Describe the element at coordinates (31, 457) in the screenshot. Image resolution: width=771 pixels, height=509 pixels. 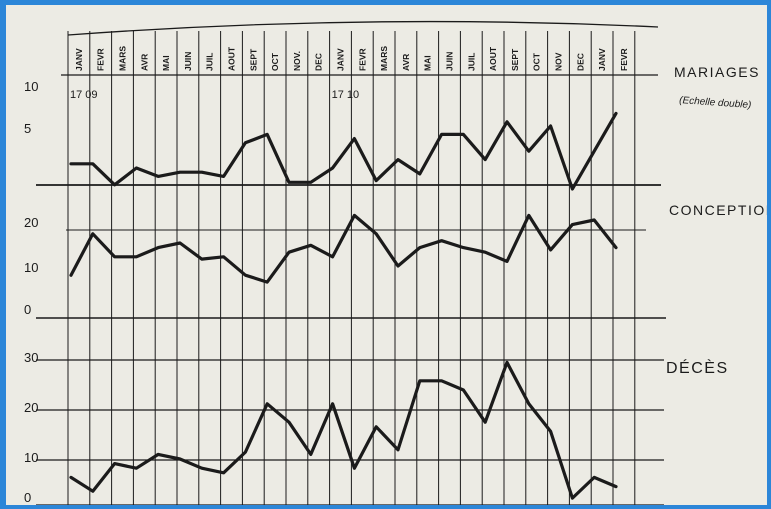
I see `y-tick-label: 10` at that location.